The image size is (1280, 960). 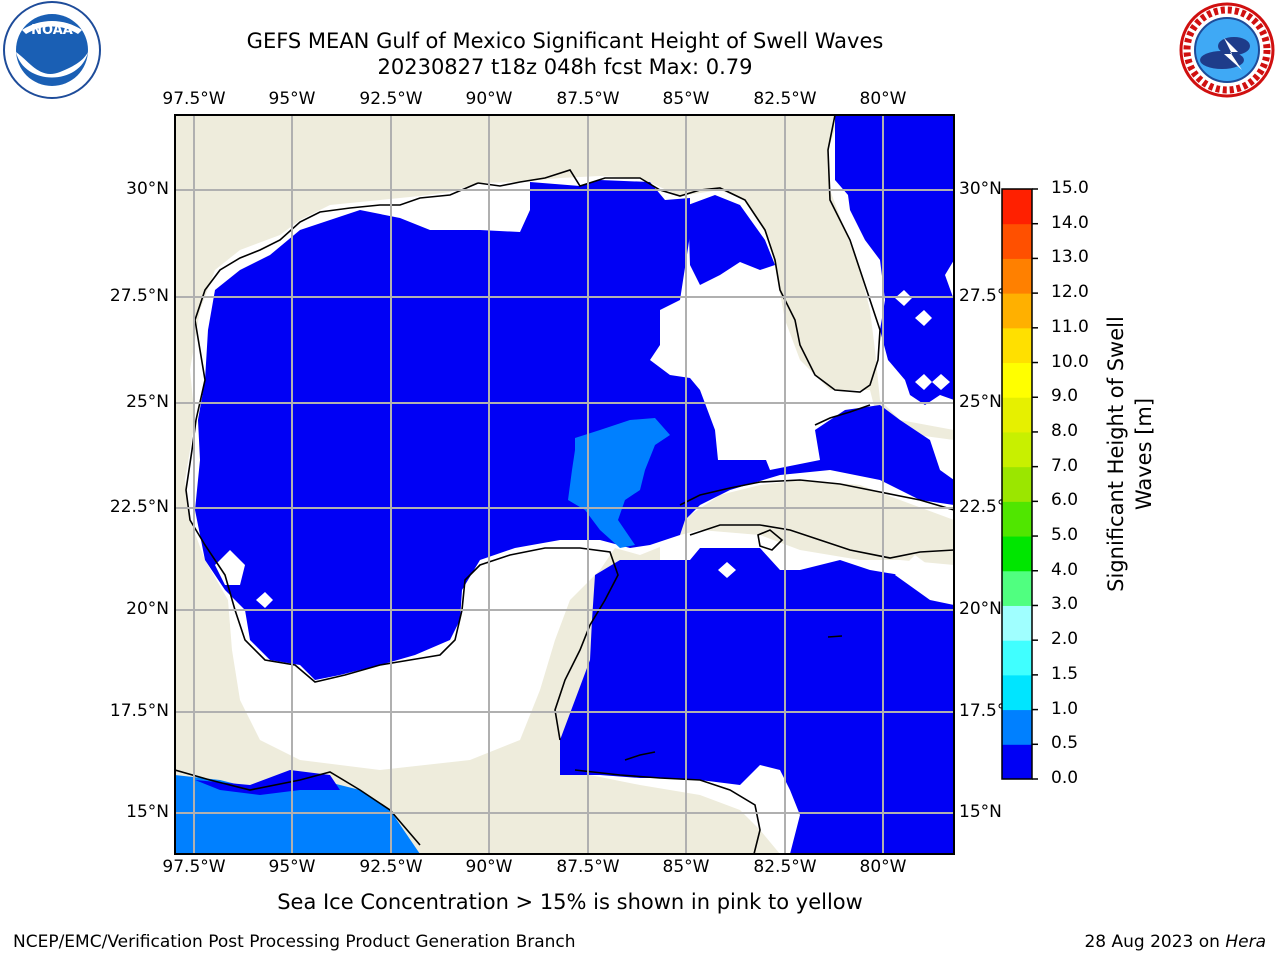 I want to click on colorbar-tick-label: 11.0, so click(x=1070, y=326).